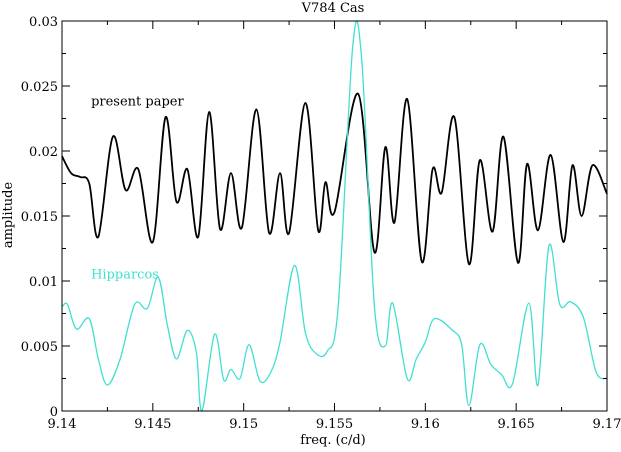  I want to click on y-tick-label: 0.025, so click(39, 87).